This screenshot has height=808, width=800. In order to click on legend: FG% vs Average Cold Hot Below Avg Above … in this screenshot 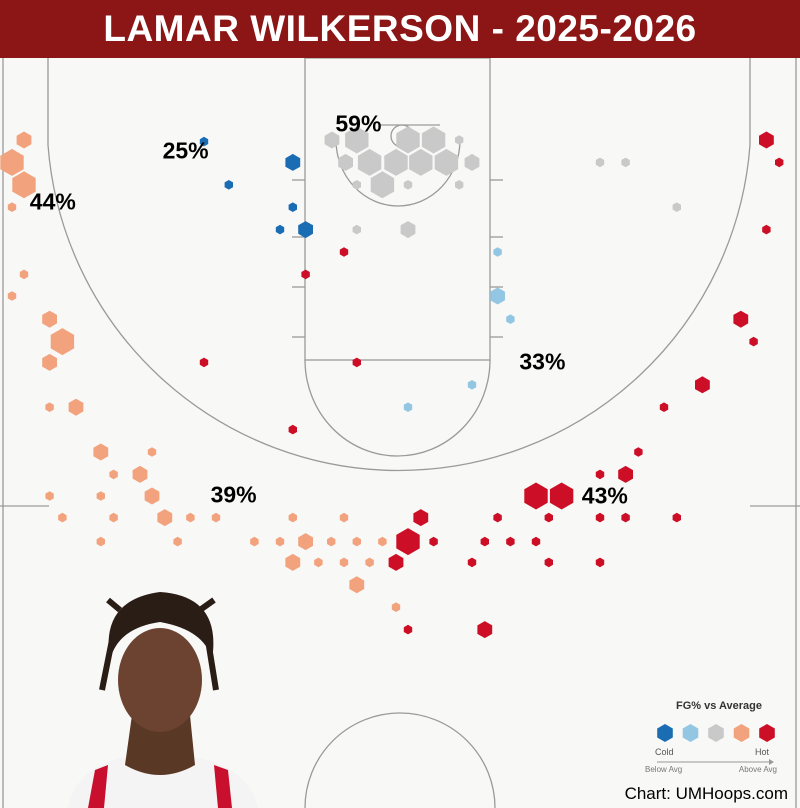, I will do `click(715, 737)`.